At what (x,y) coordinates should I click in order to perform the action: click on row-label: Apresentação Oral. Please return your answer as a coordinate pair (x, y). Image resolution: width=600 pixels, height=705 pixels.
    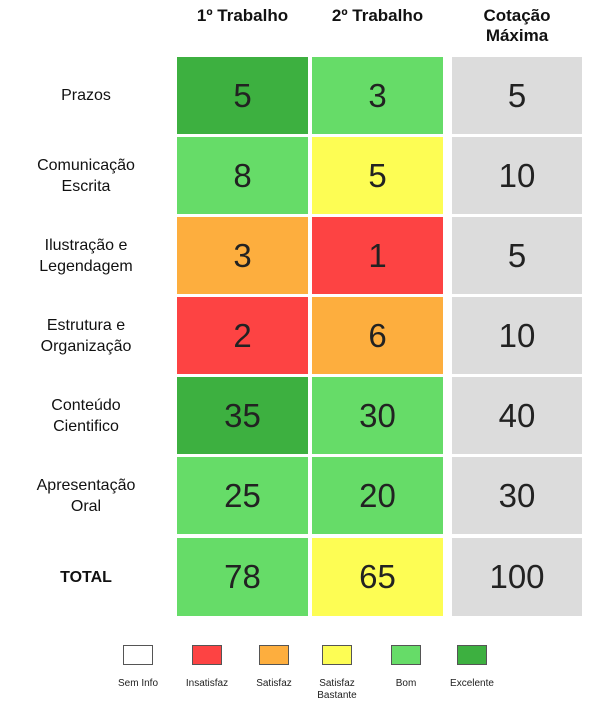
    Looking at the image, I should click on (86, 495).